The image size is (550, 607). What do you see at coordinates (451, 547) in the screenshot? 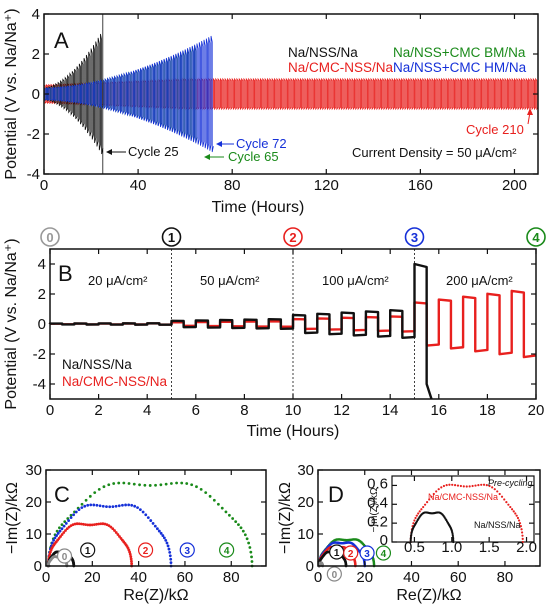
I see `inset-xtick-label: 1.0` at bounding box center [451, 547].